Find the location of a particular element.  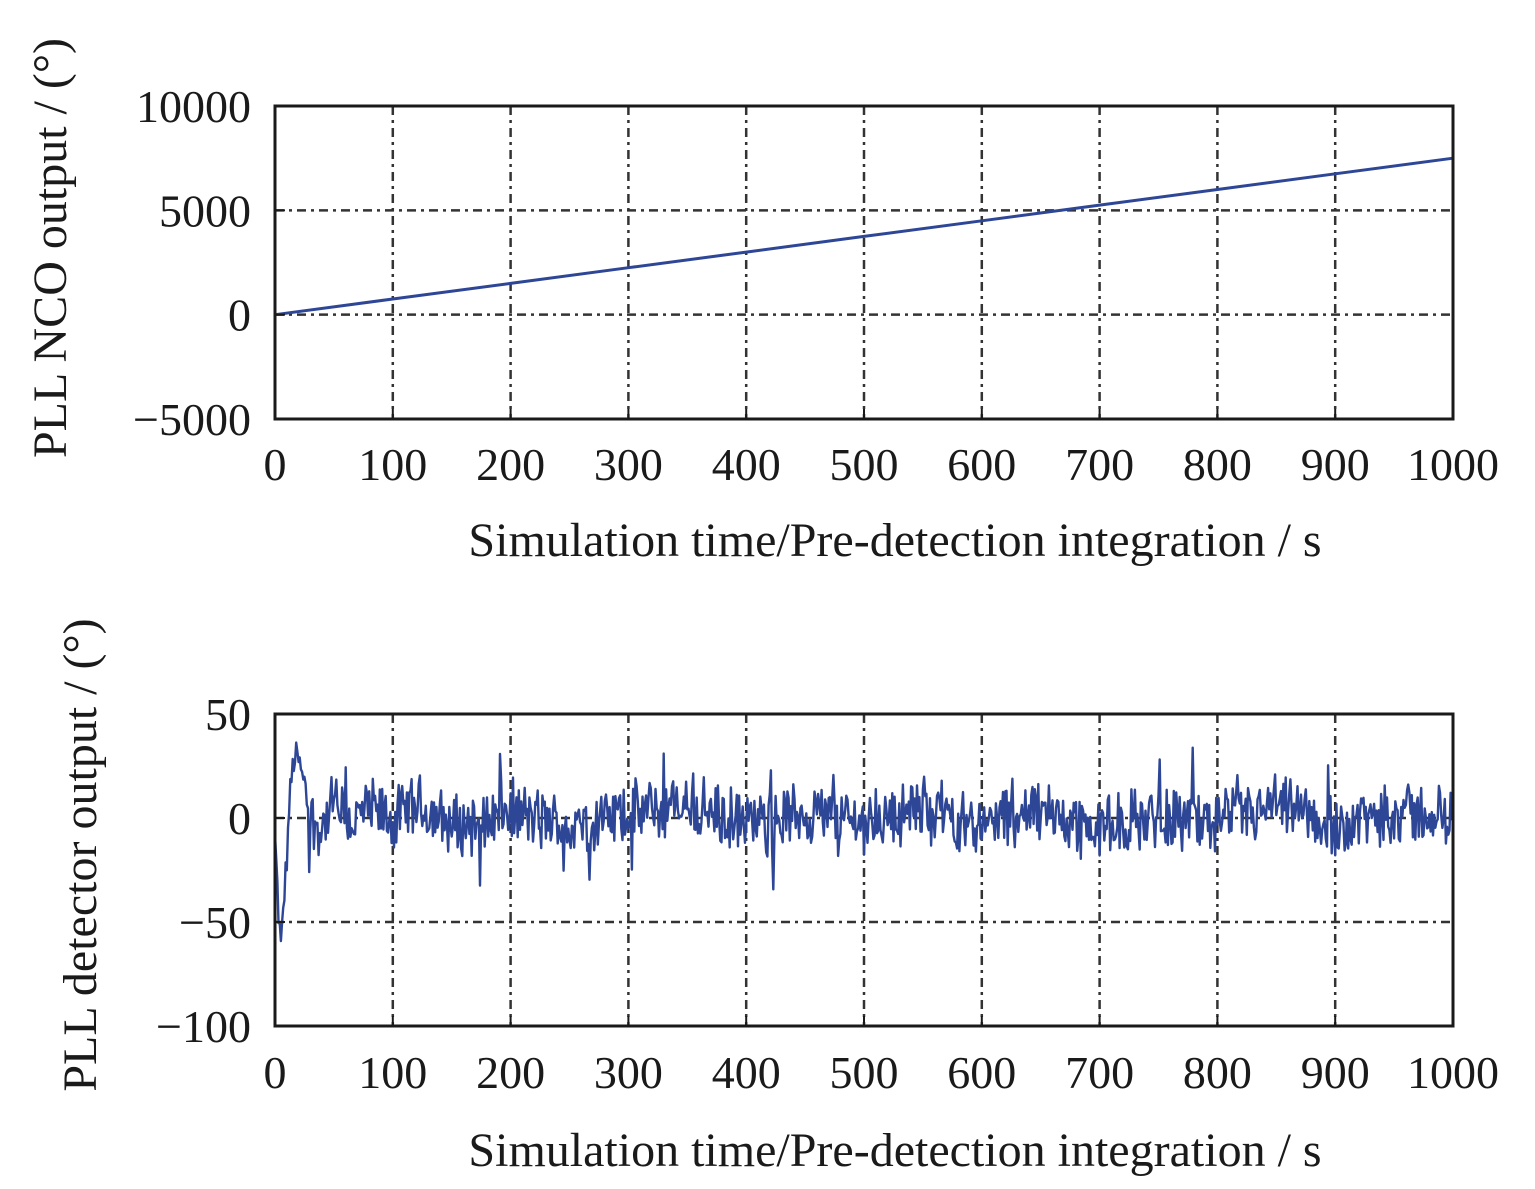

nco-xtick-label: 600 is located at coordinates (981, 464).